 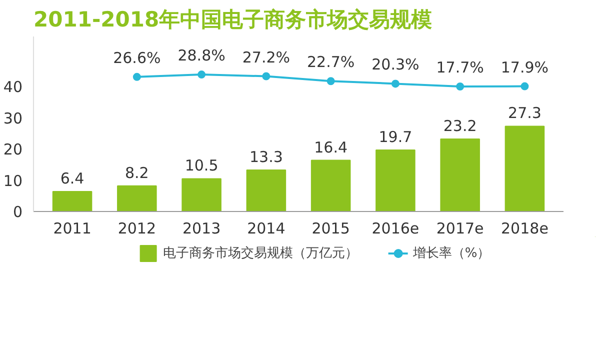 I want to click on data-label: 8.2, so click(x=136, y=173).